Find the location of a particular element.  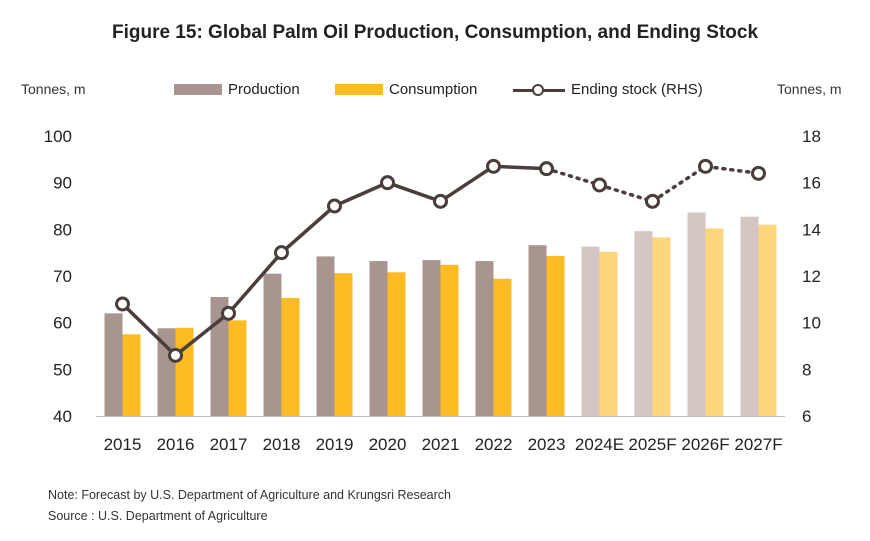

ending-stock-point-2016 is located at coordinates (175, 355).